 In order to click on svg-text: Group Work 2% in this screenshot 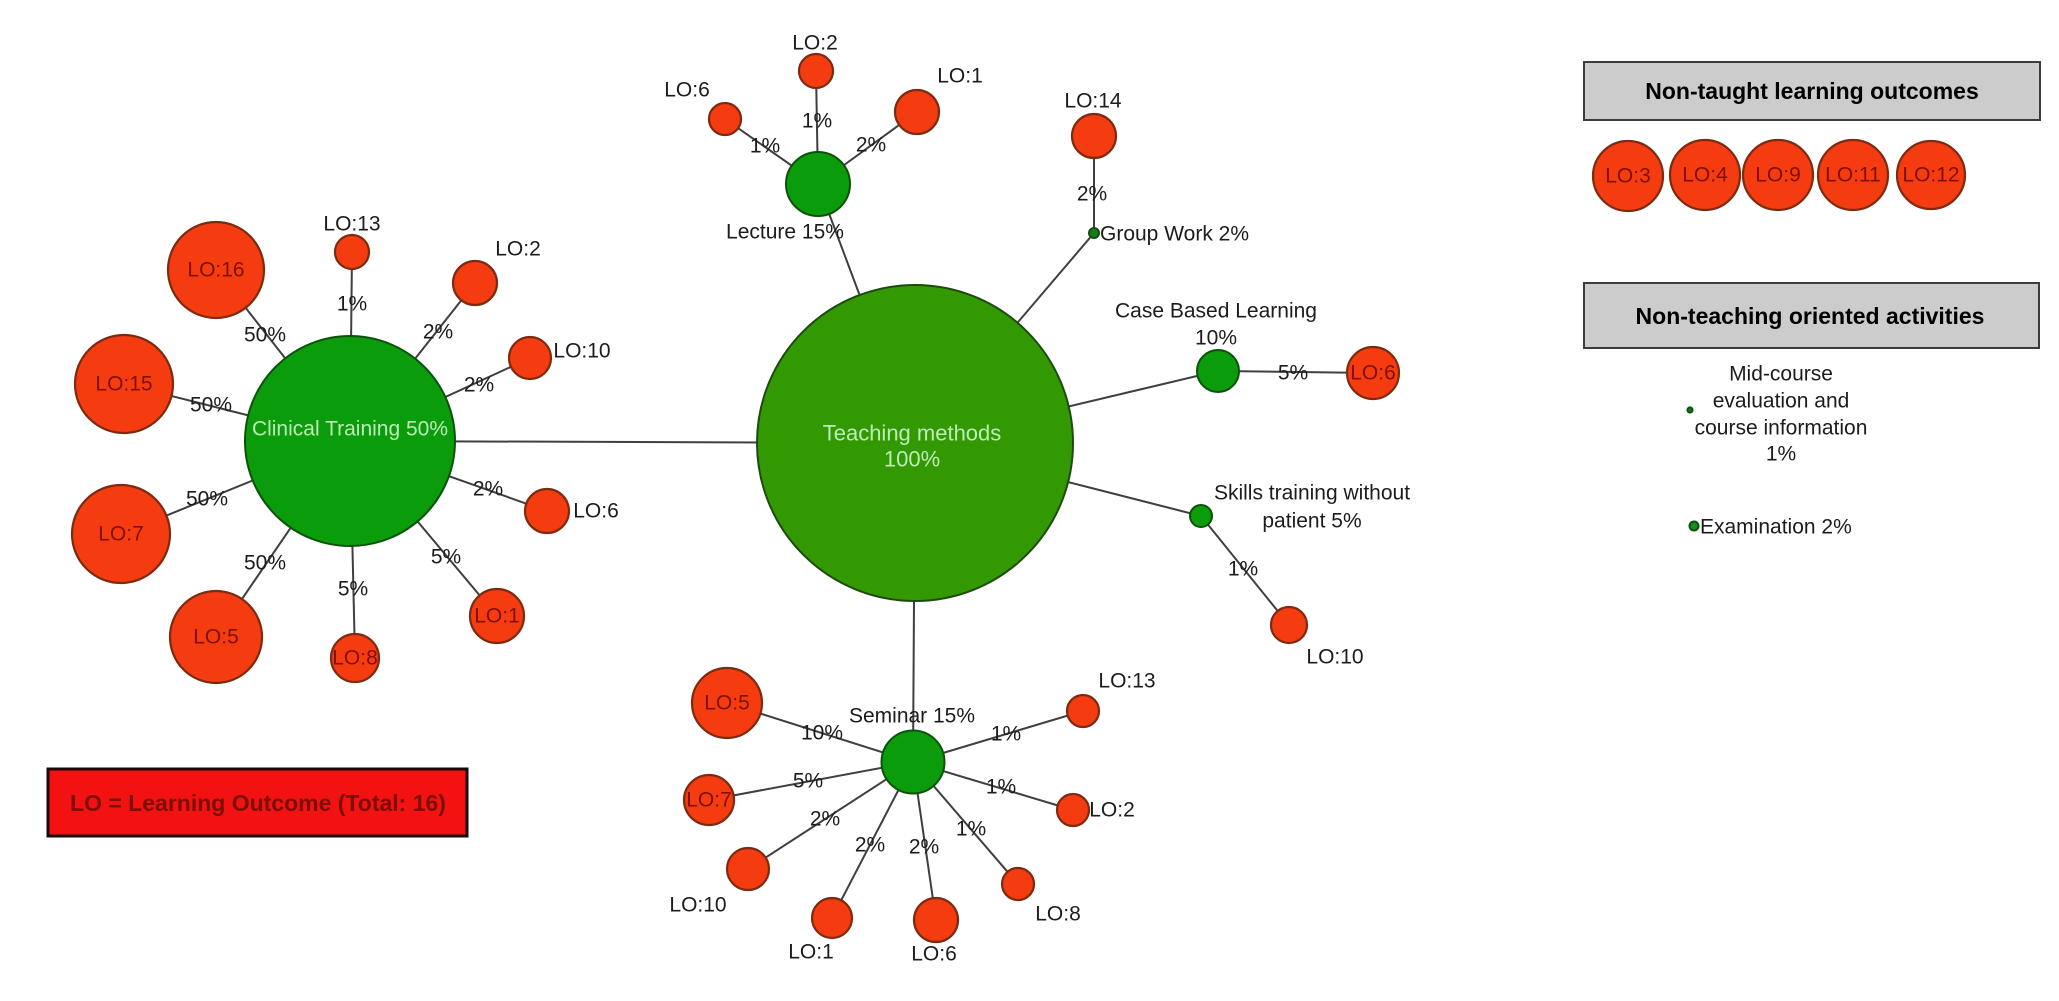, I will do `click(1174, 234)`.